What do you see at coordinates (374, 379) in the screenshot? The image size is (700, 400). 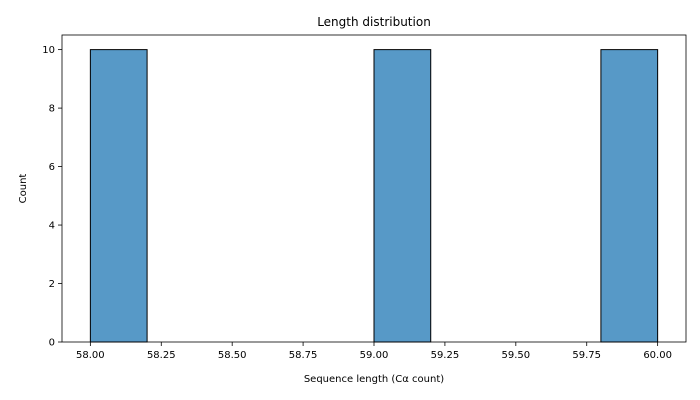 I see `x-axis-label: Sequence length (Cα count)` at bounding box center [374, 379].